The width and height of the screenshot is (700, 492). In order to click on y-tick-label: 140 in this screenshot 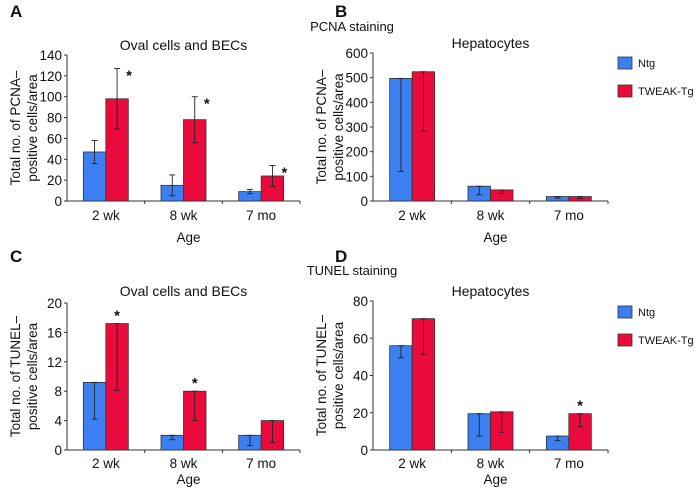, I will do `click(50, 55)`.